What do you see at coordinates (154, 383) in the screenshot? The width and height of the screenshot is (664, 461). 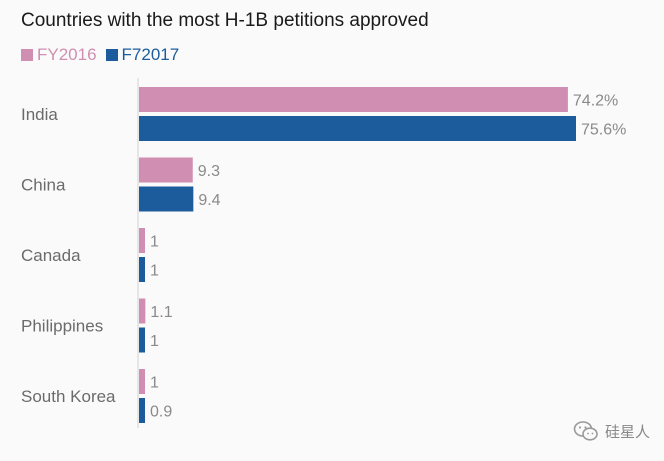 I see `data-label-south-korea-fy2016: 1` at bounding box center [154, 383].